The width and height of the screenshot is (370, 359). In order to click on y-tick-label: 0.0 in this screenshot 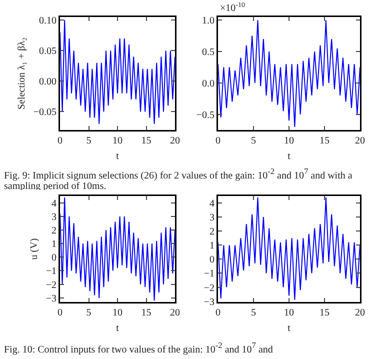, I will do `click(208, 84)`.